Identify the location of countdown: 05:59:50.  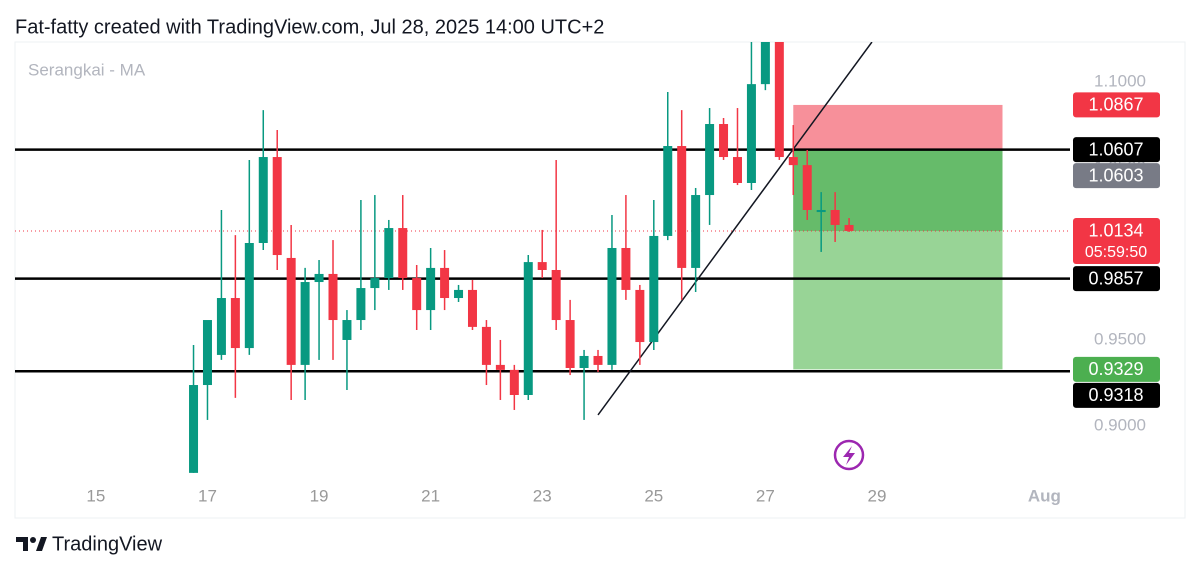
(1116, 252).